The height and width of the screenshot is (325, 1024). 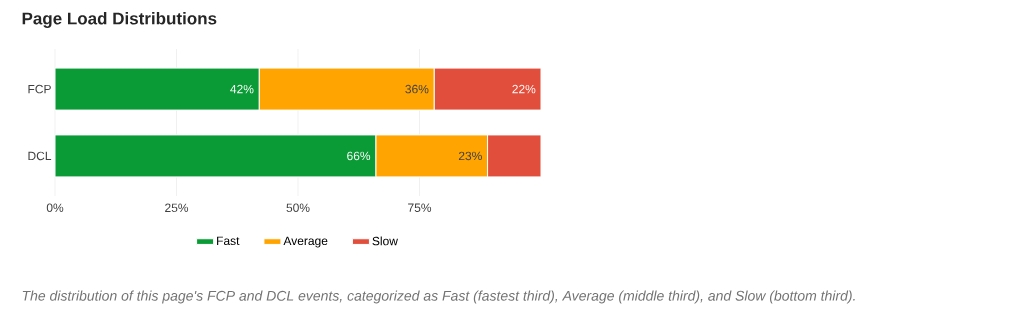 I want to click on text: The distribution of this page's FCP and DCL events, categorized as Fast (fastest third), Average (middle third), and Slow (bottom third)., so click(x=438, y=297).